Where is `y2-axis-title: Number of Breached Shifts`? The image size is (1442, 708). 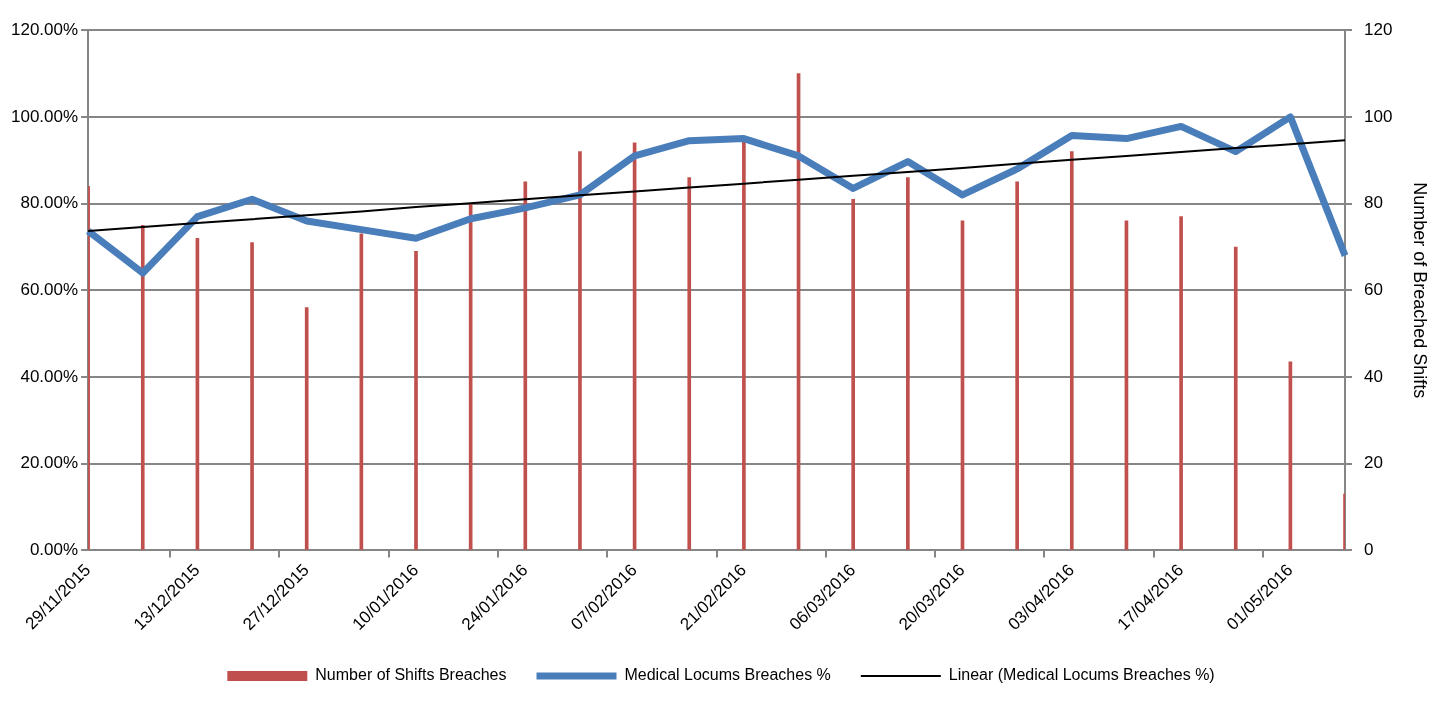
y2-axis-title: Number of Breached Shifts is located at coordinates (1420, 290).